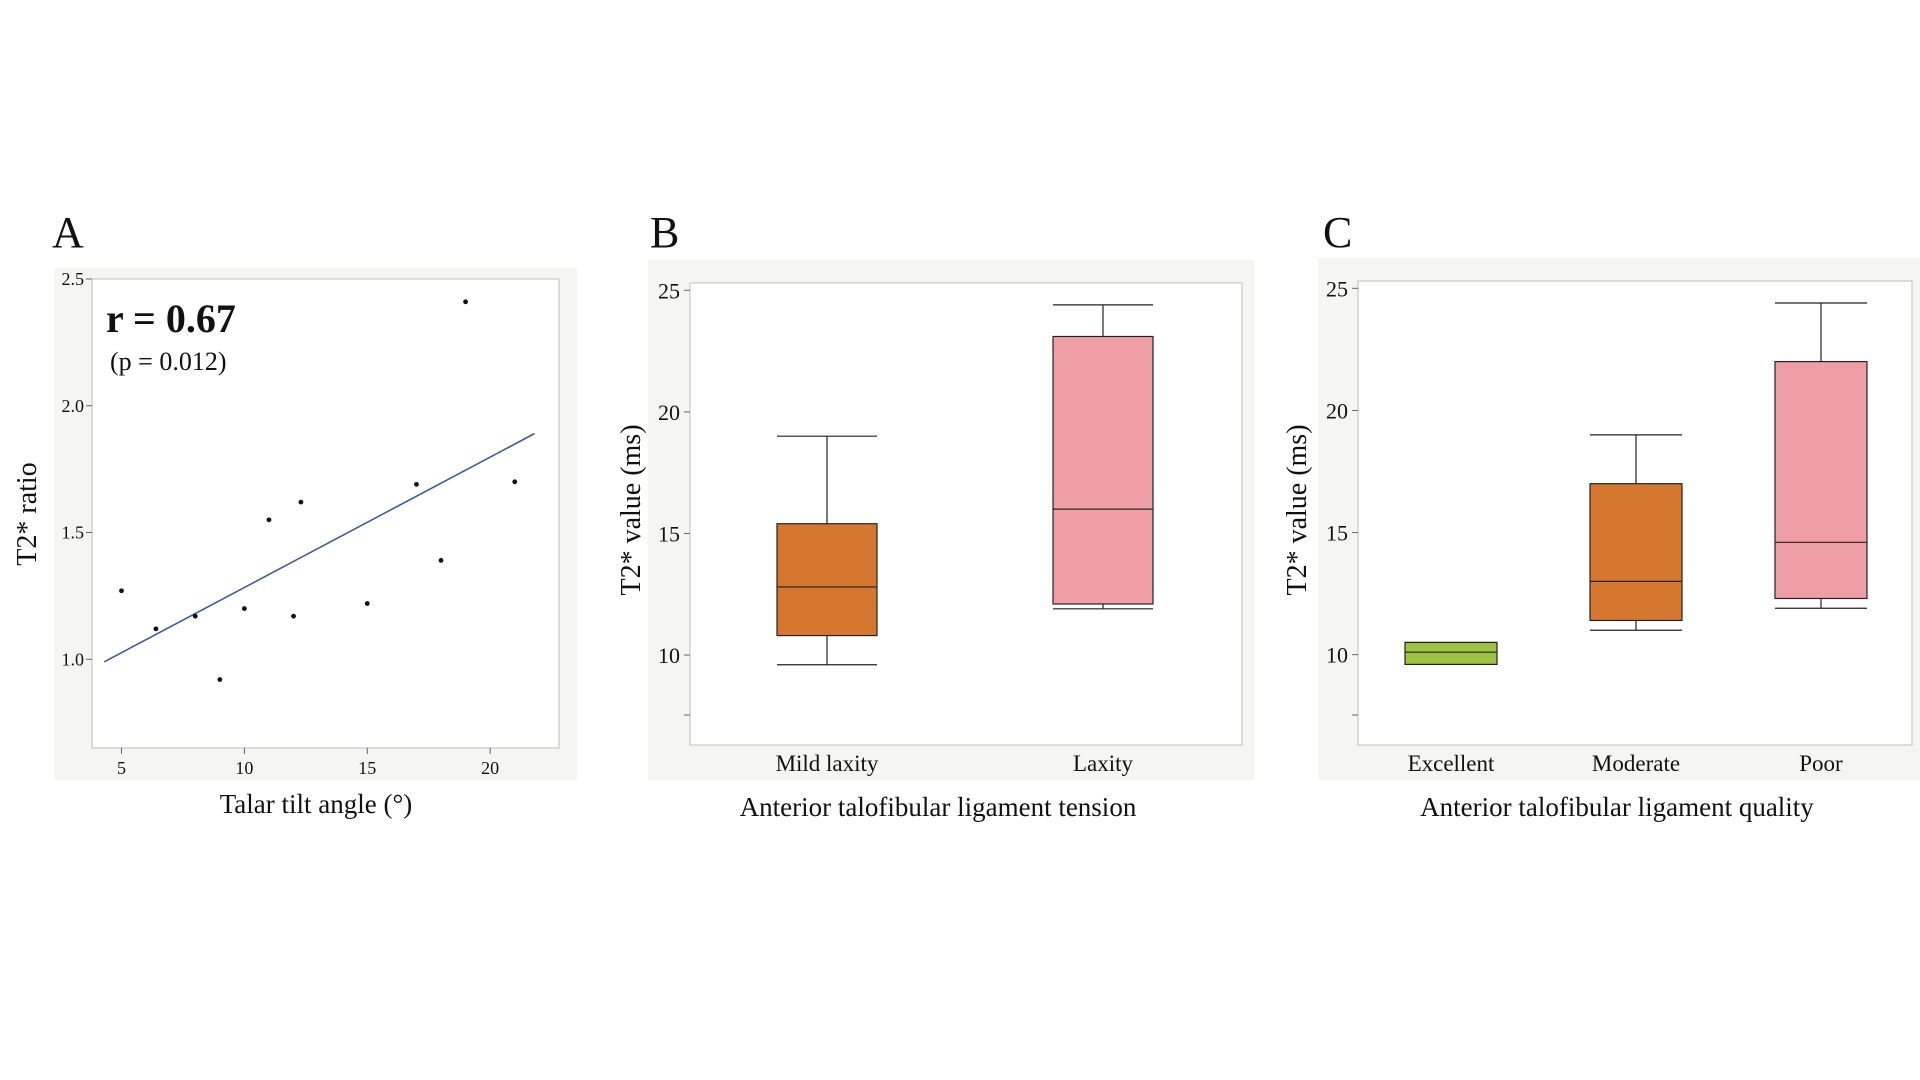  I want to click on panel-b-x-axis-title: Anterior talofibular ligament tension, so click(938, 807).